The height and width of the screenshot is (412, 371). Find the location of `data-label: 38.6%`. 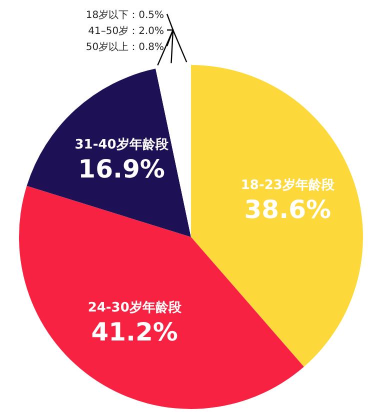

data-label: 38.6% is located at coordinates (288, 209).